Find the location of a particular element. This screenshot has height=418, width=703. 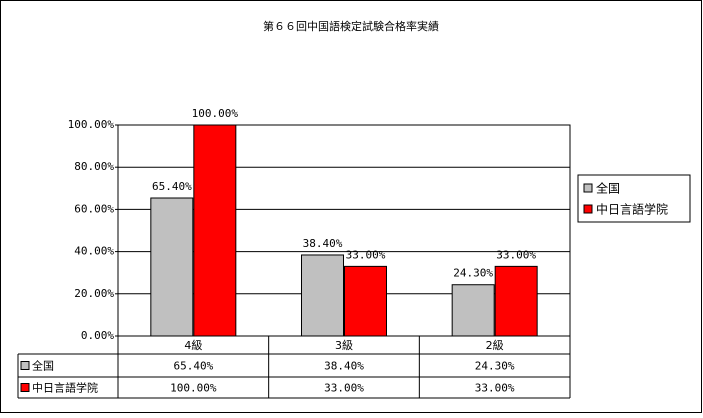

table-series-name: 中日言語学院 is located at coordinates (65, 388).